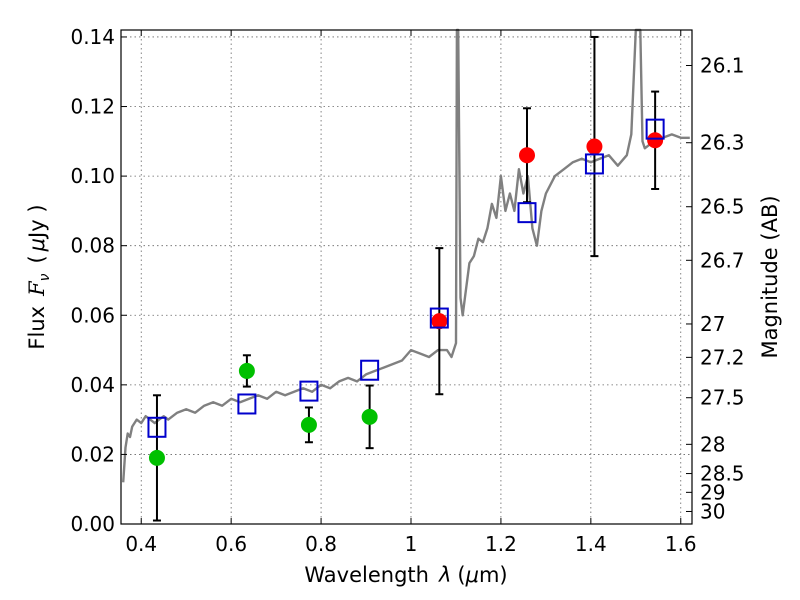 This screenshot has height=600, width=800. Describe the element at coordinates (98, 280) in the screenshot. I see `y-axis-ticks: 0.00 0.02 0.04 0.06 0.08 0.10 0.12 0.14` at that location.